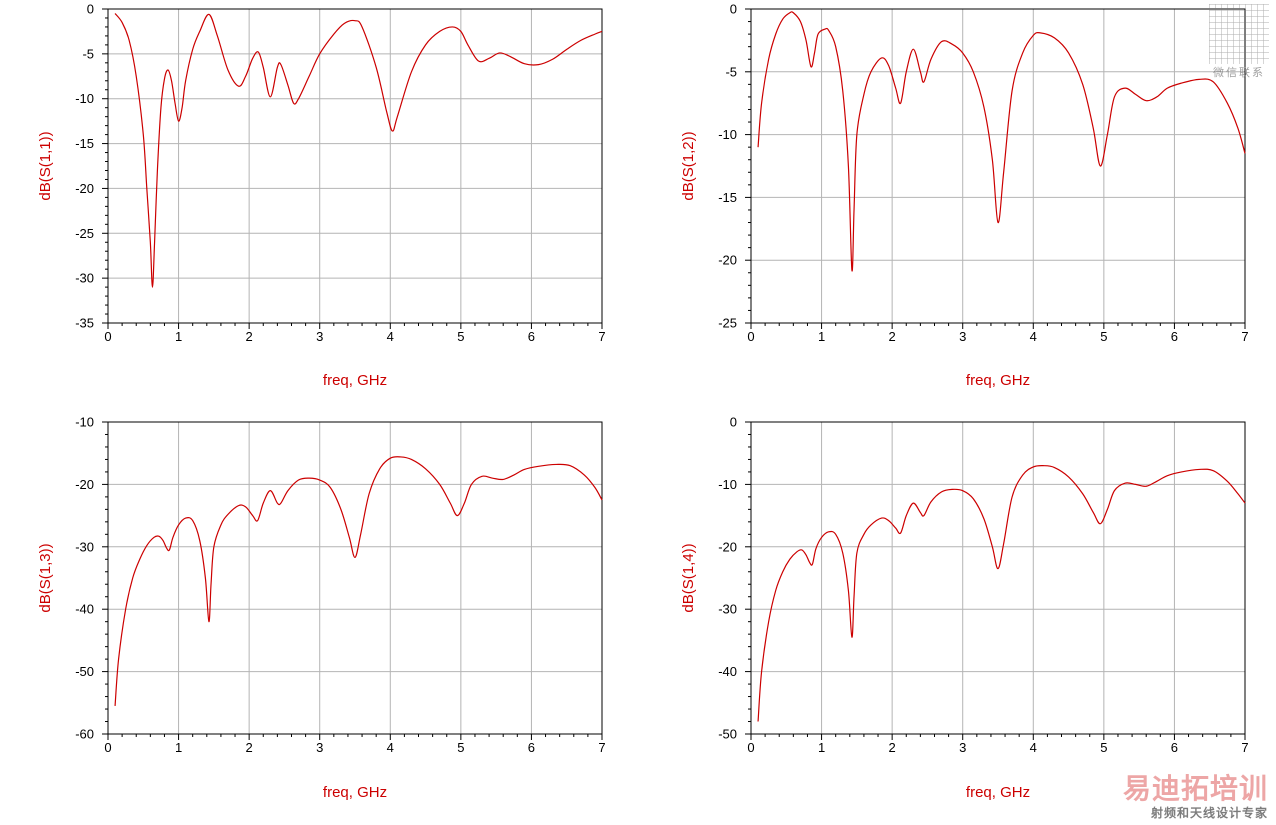 This screenshot has width=1276, height=825. Describe the element at coordinates (84, 323) in the screenshot. I see `y-tick-label: -35` at that location.